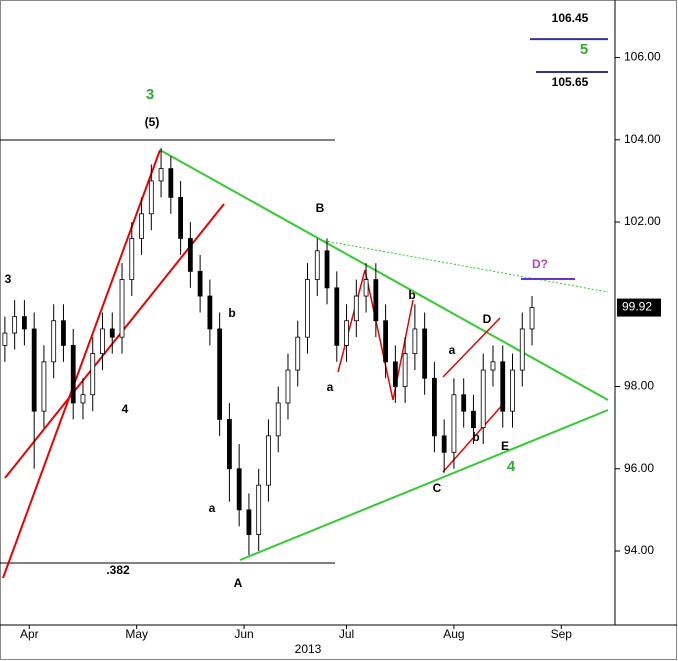 The height and width of the screenshot is (661, 678). What do you see at coordinates (639, 468) in the screenshot?
I see `y-tick-label: 96.00` at bounding box center [639, 468].